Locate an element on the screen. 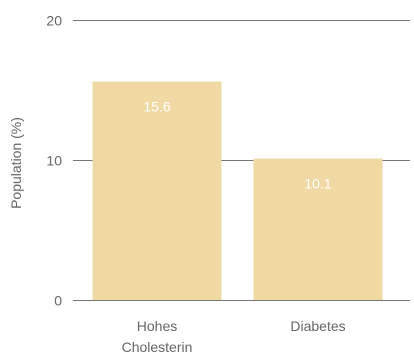 The image size is (414, 355). x-category-label: Hohes Cholesterin is located at coordinates (157, 336).